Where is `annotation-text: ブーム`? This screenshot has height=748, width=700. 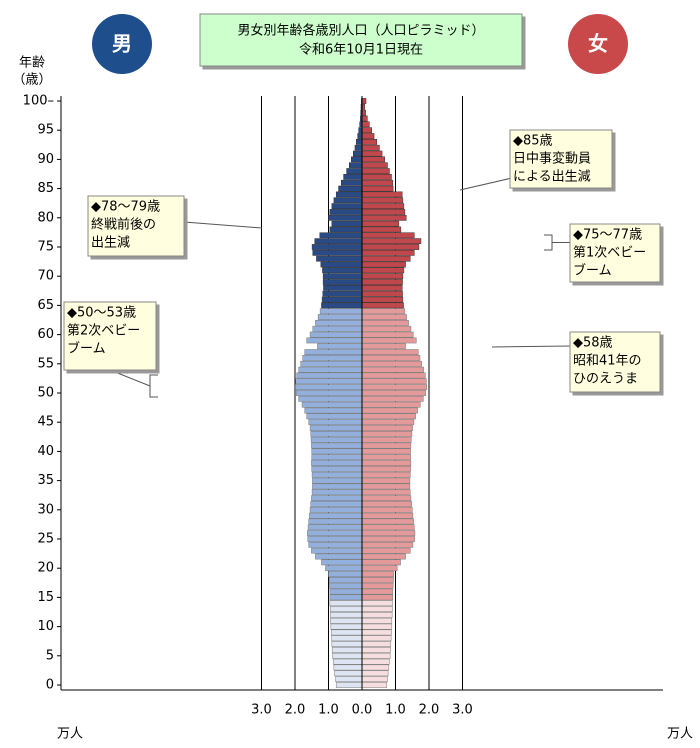
annotation-text: ブーム is located at coordinates (592, 271).